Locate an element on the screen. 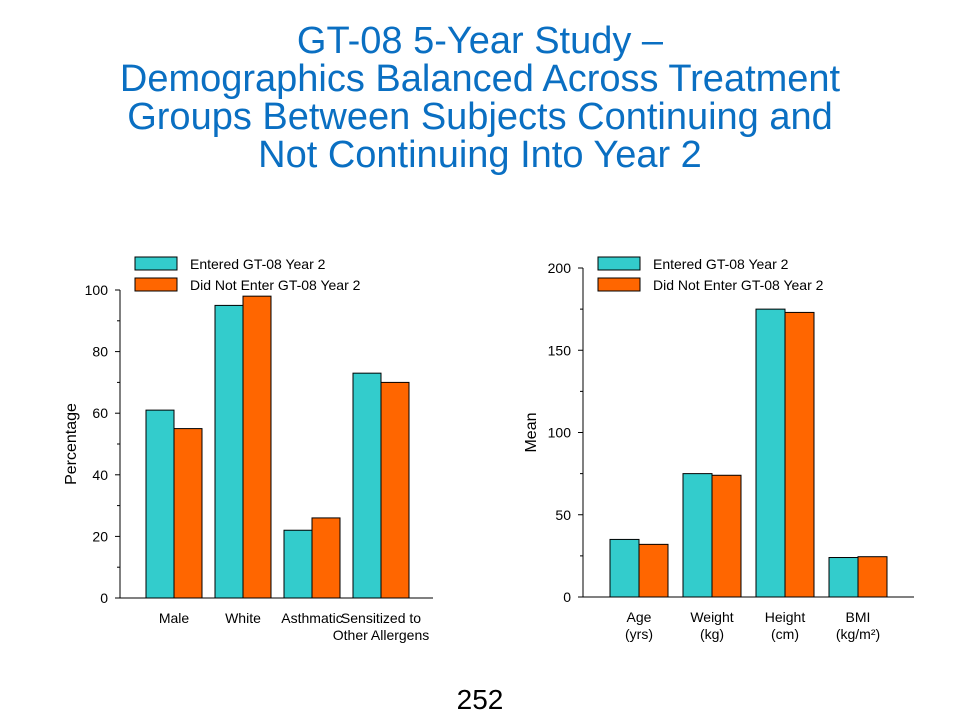  y-tick-label: 200 is located at coordinates (560, 268).